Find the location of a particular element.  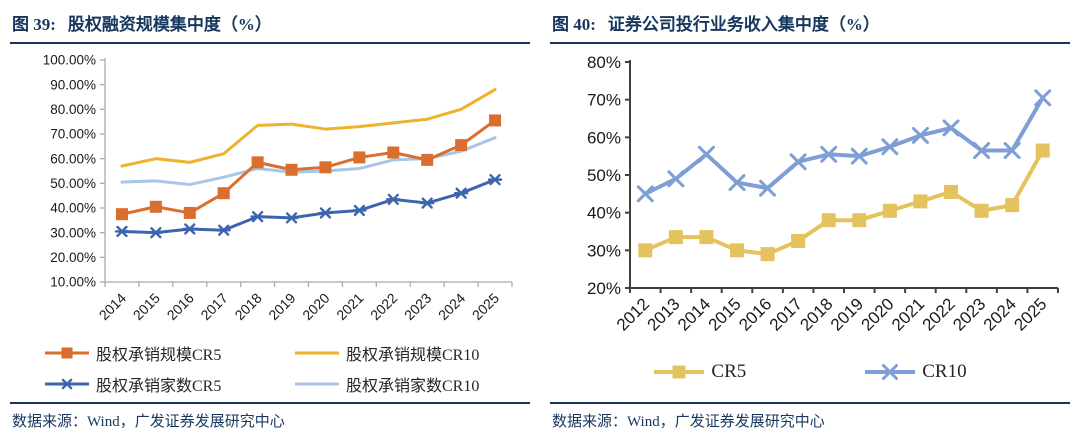

svg-text: 60% is located at coordinates (604, 137).